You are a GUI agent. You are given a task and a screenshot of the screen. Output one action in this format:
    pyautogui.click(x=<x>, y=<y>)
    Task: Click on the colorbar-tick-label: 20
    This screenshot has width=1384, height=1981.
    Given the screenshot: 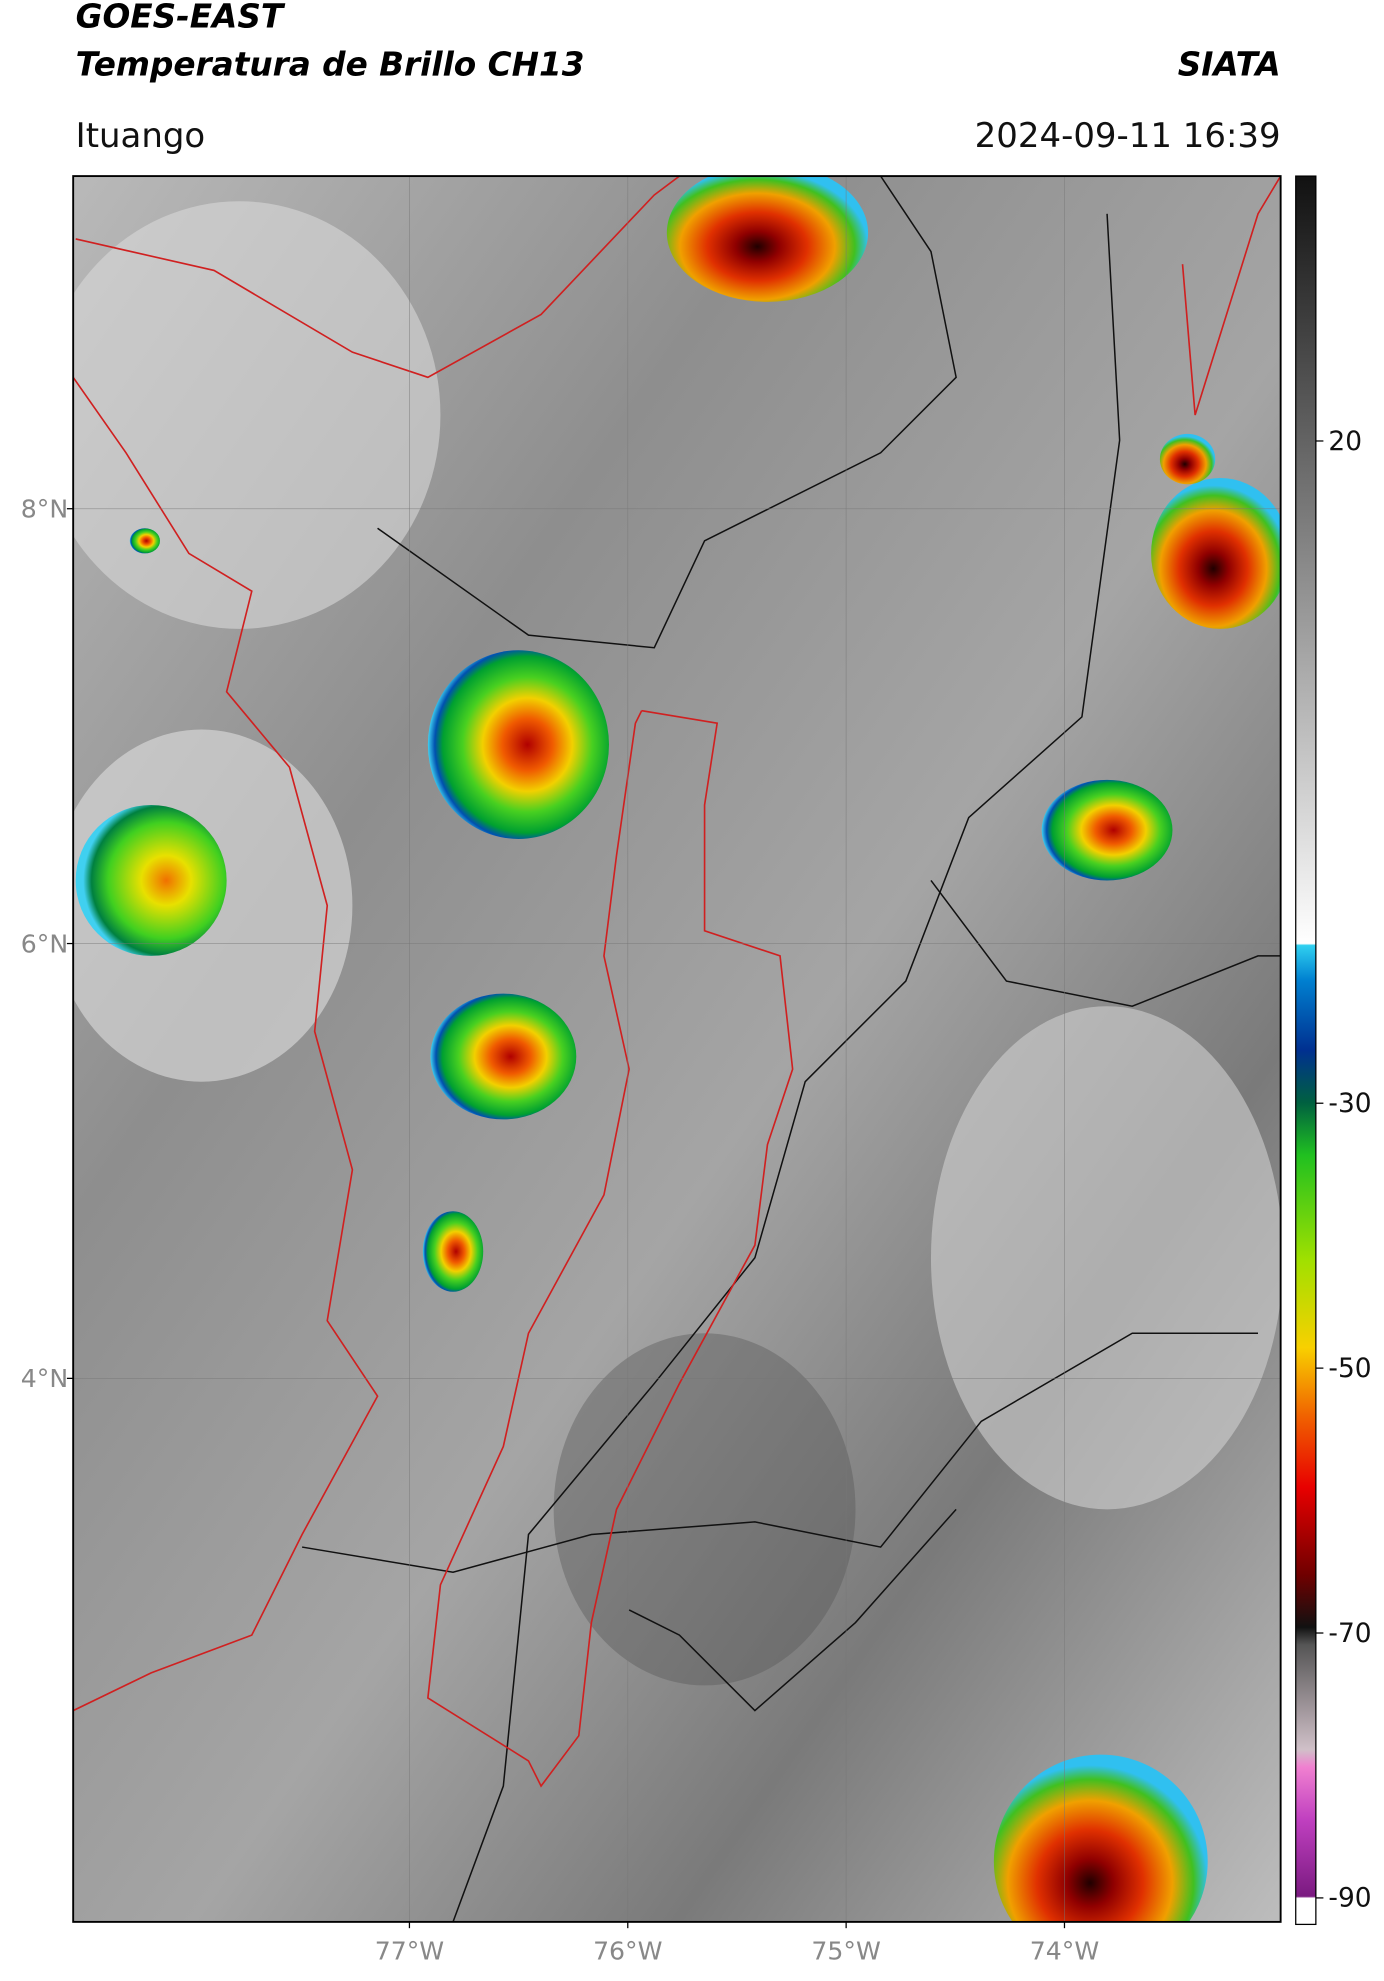 What is the action you would take?
    pyautogui.click(x=1345, y=441)
    